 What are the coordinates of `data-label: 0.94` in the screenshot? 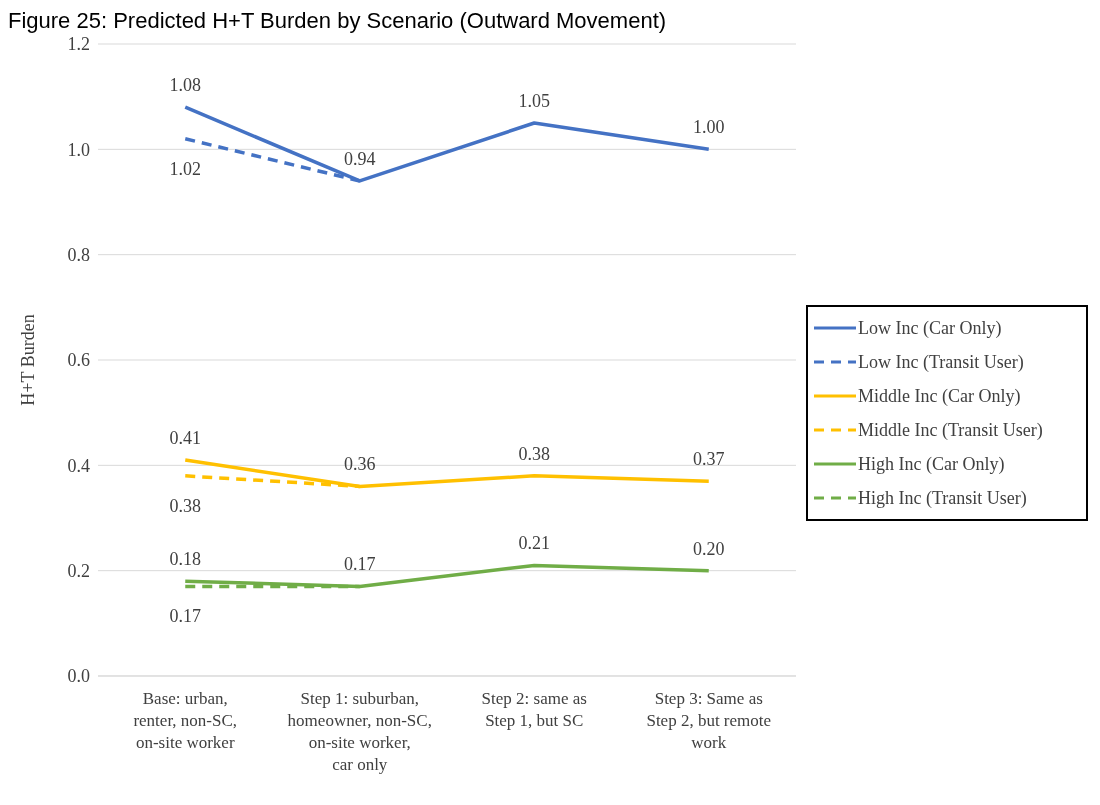 It's located at (360, 158).